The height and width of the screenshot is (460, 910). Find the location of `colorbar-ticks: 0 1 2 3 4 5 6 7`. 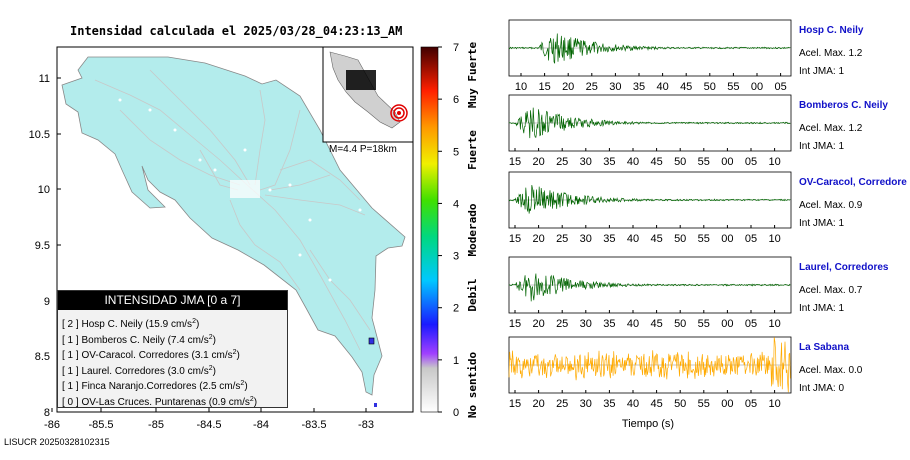

colorbar-ticks: 0 1 2 3 4 5 6 7 is located at coordinates (448, 230).